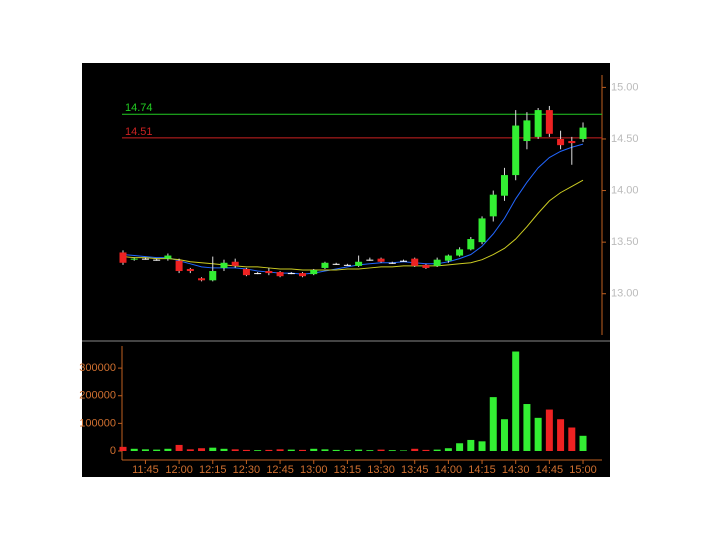  I want to click on x-tick-label: 13:30, so click(381, 470).